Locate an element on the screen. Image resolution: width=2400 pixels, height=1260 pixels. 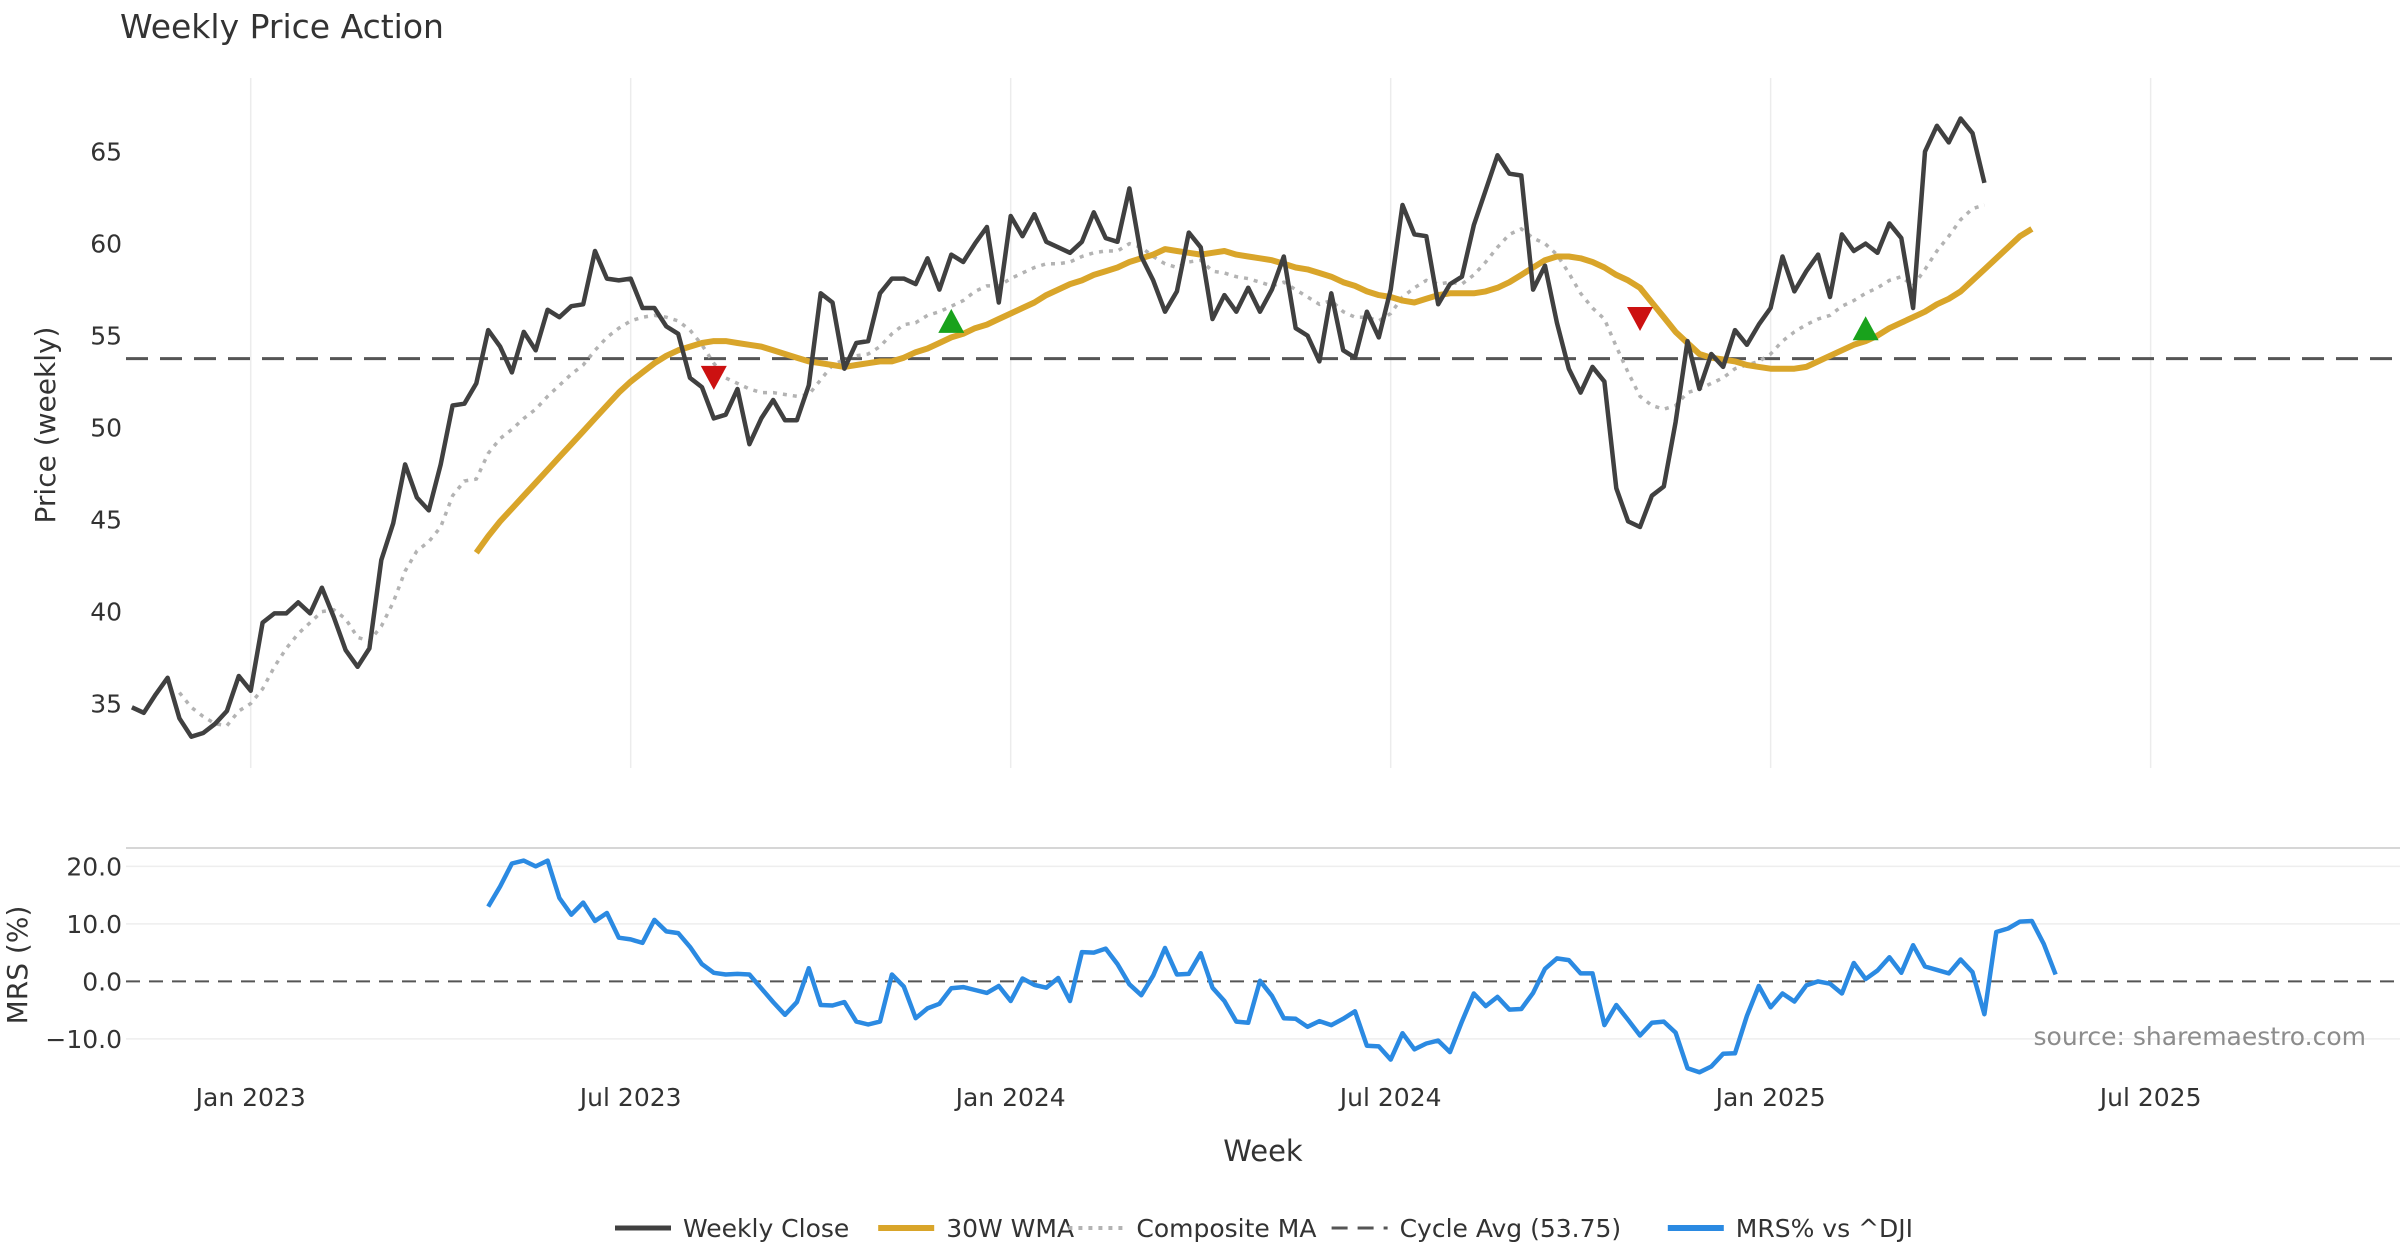
legend-label: Composite MA is located at coordinates (1226, 1228).